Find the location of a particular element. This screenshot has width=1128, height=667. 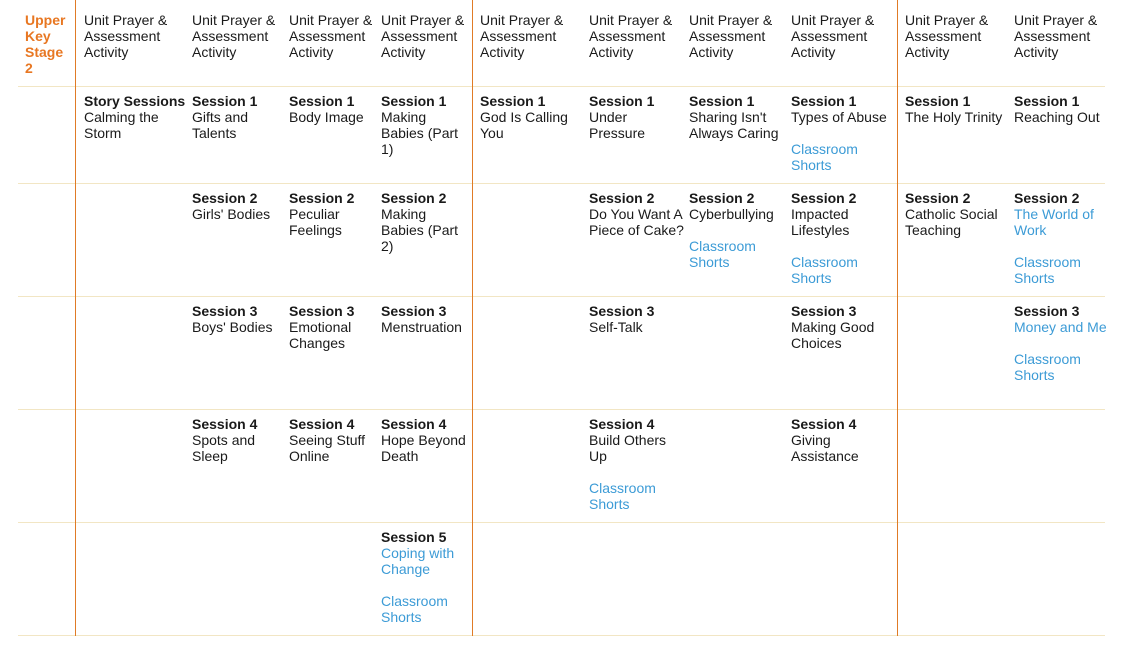

session-title: Story Sessions is located at coordinates (135, 101).